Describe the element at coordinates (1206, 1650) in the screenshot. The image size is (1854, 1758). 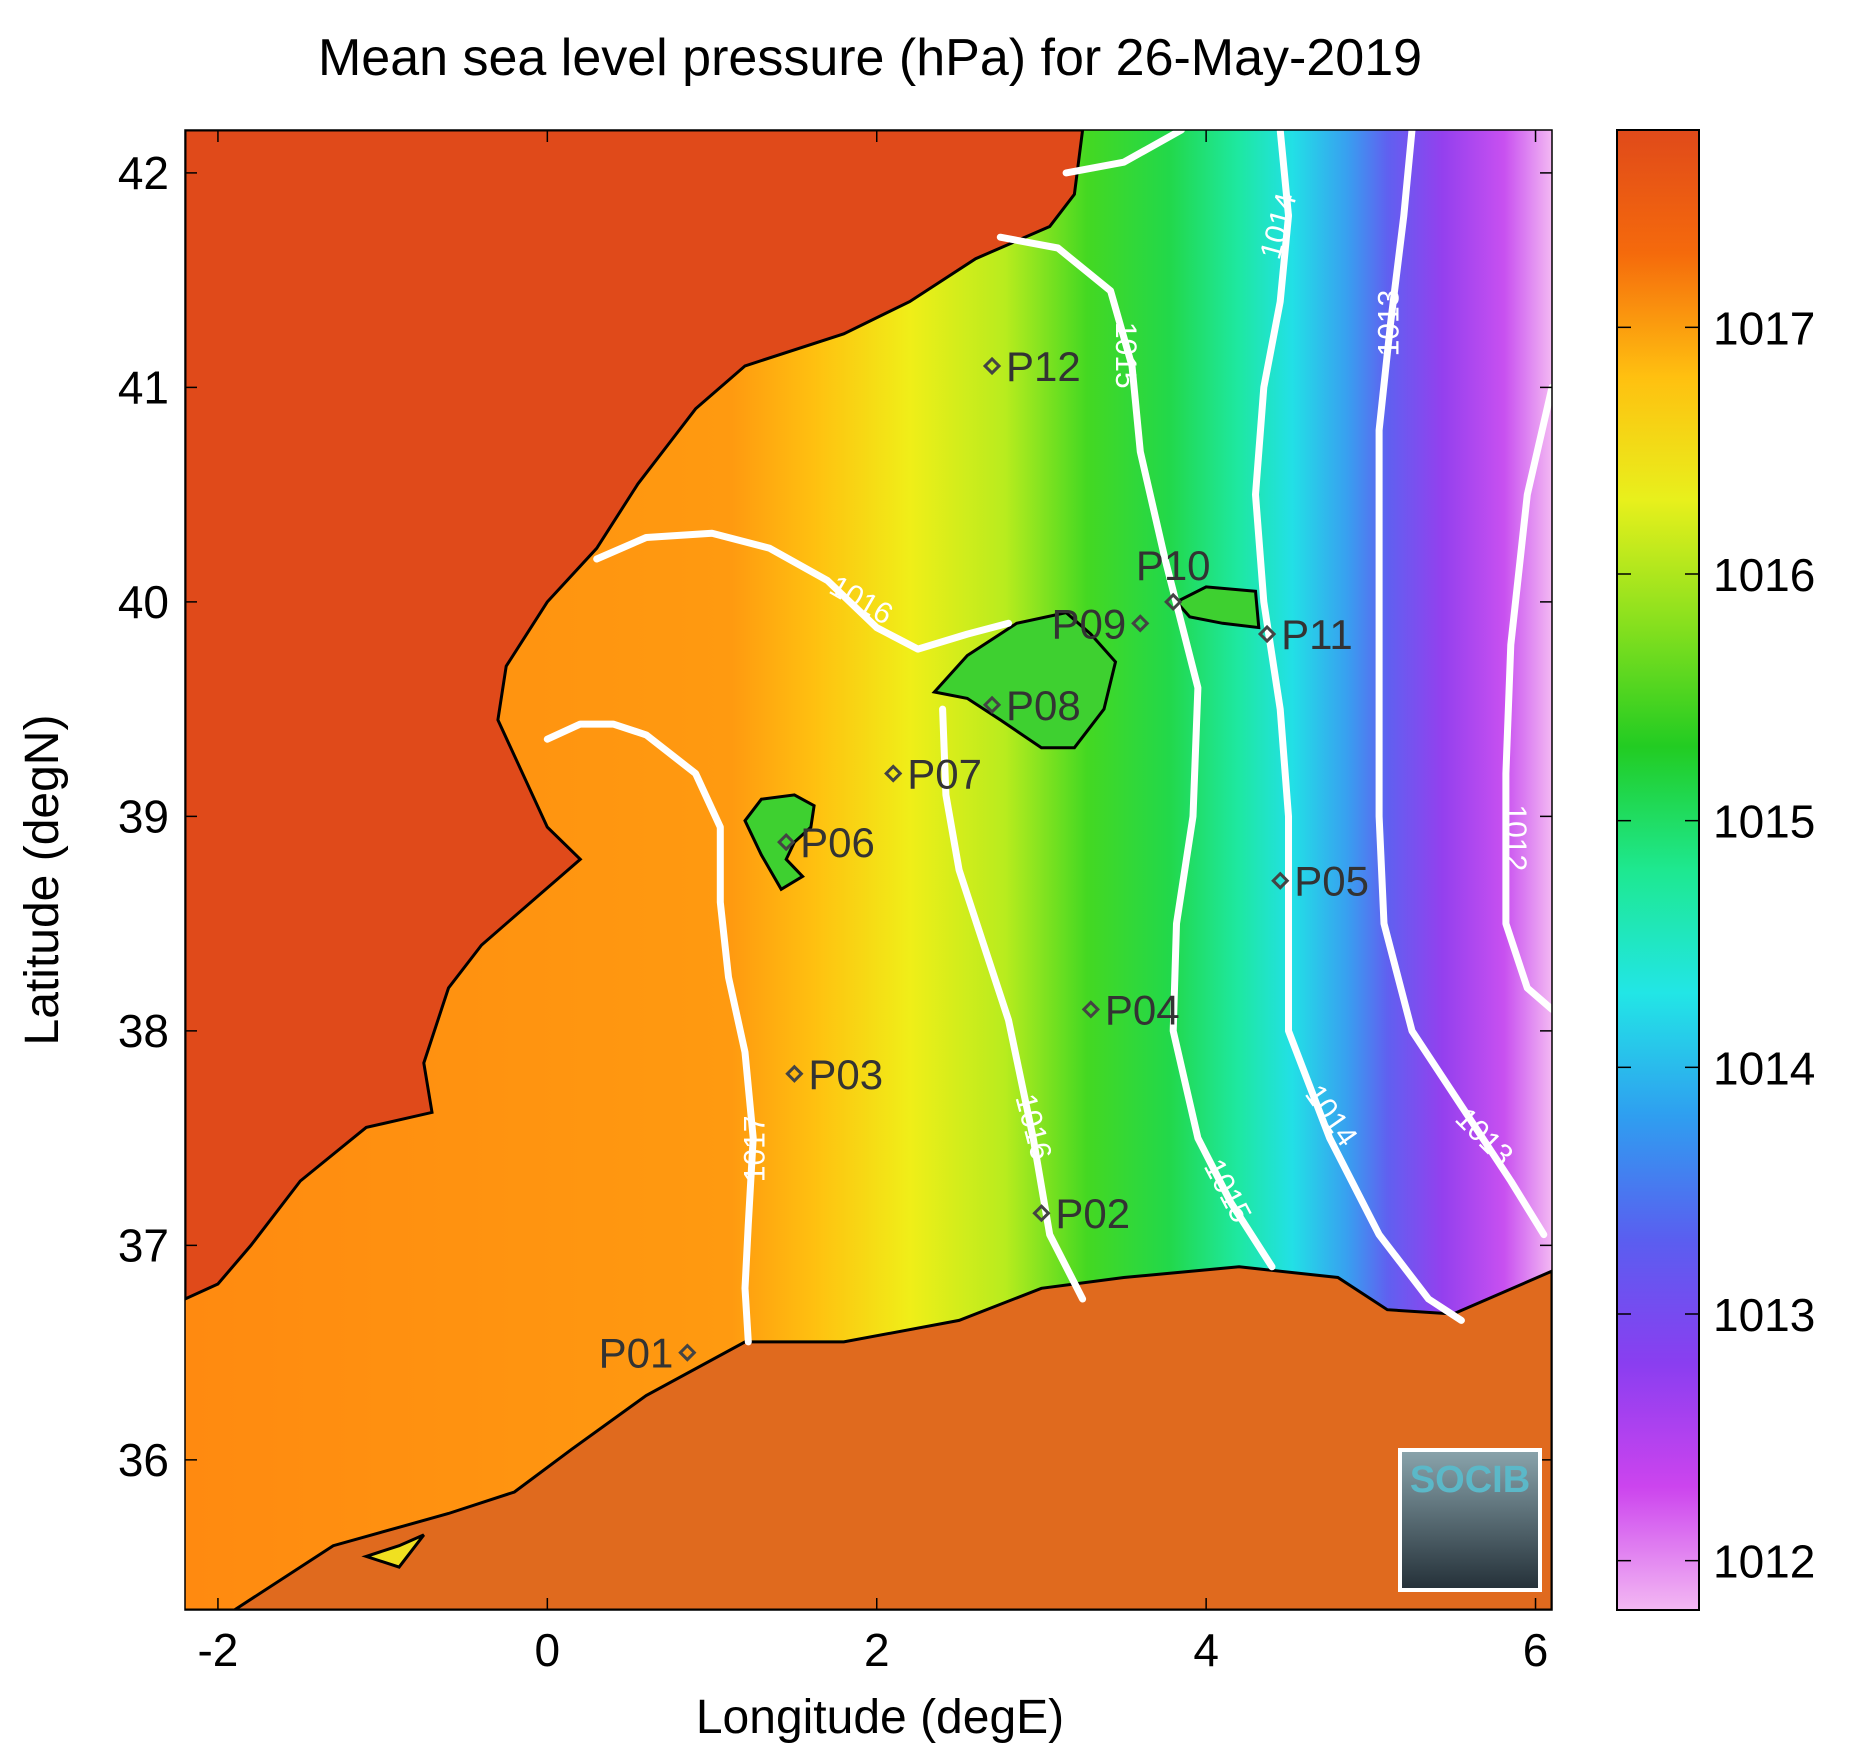
I see `x-tick-label: 4` at that location.